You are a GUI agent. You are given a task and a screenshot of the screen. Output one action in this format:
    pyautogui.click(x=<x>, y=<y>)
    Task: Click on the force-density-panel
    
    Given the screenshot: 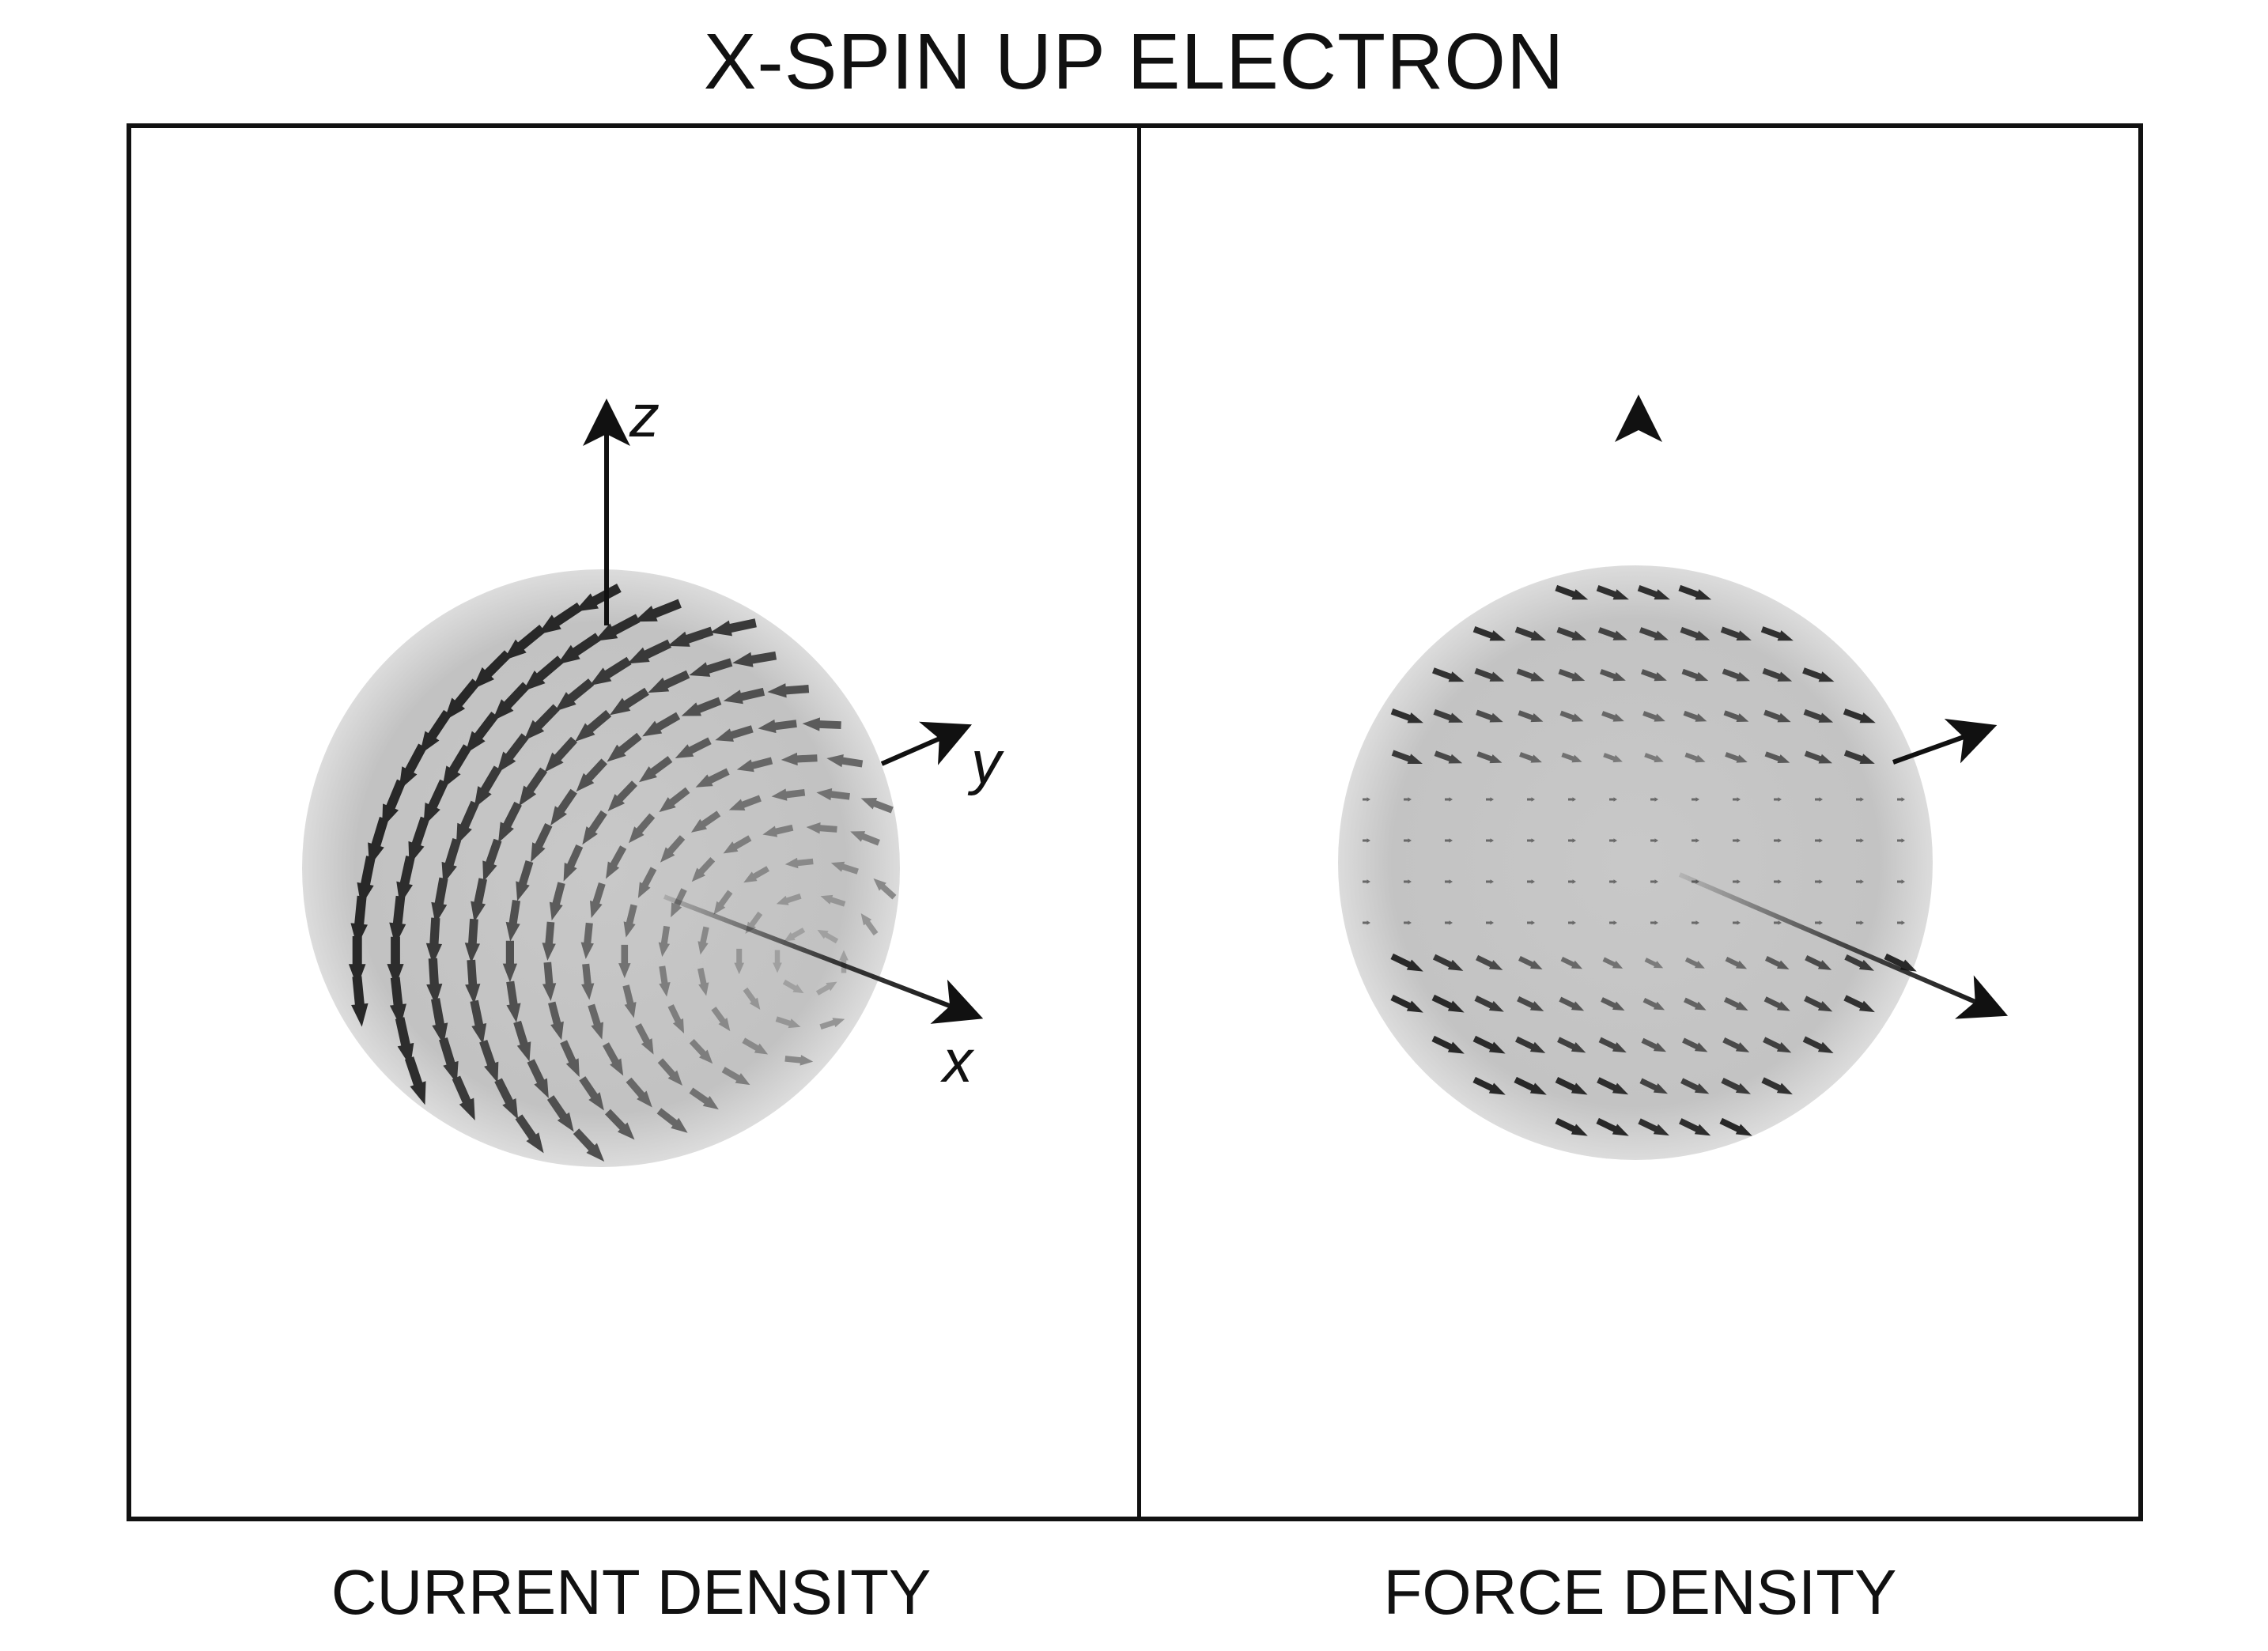 What is the action you would take?
    pyautogui.click(x=1674, y=777)
    